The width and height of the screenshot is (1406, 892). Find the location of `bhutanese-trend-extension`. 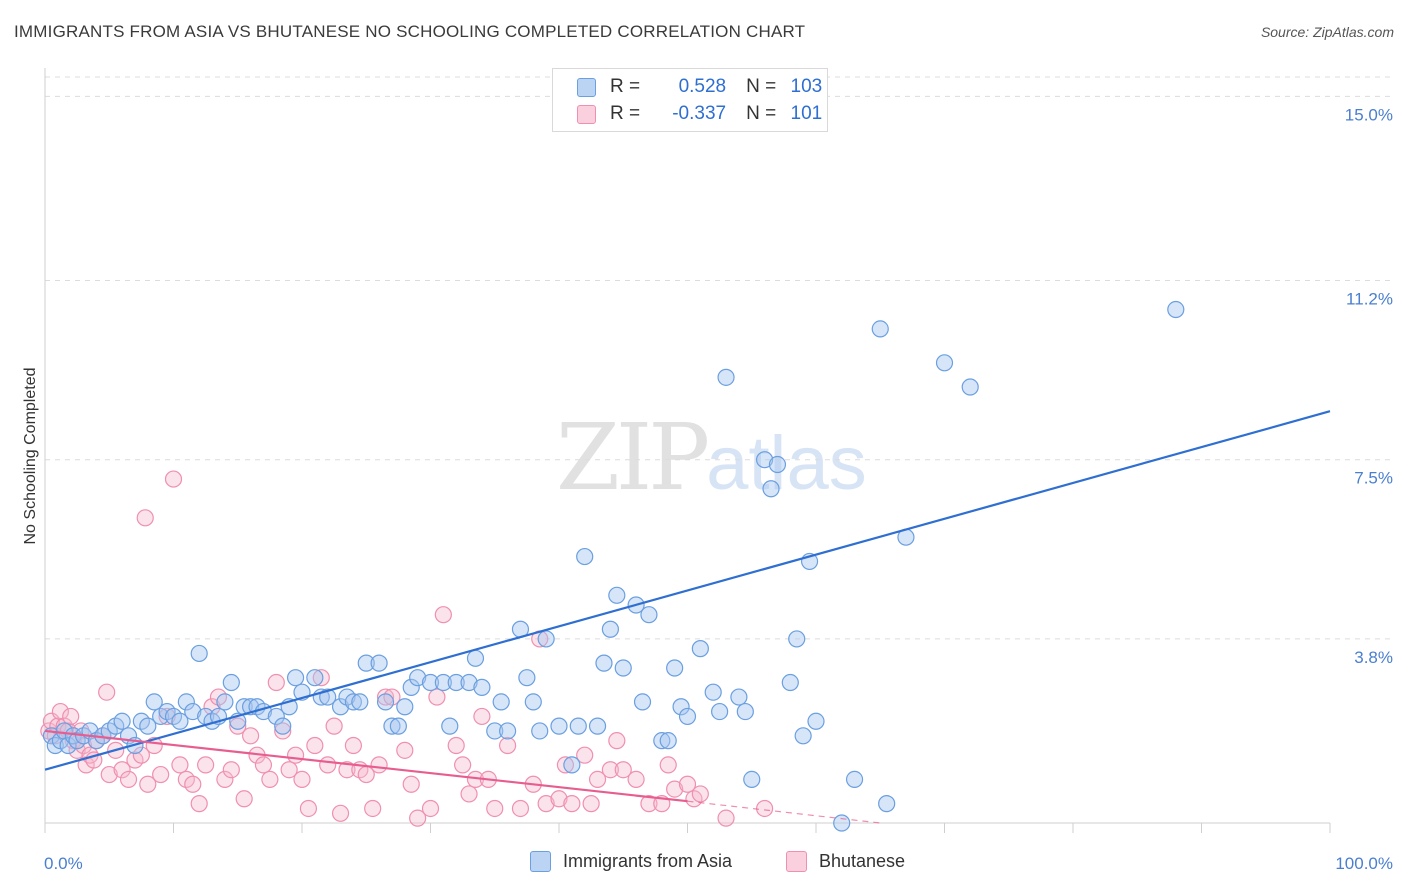

bhutanese-trend-extension is located at coordinates (784, 812).